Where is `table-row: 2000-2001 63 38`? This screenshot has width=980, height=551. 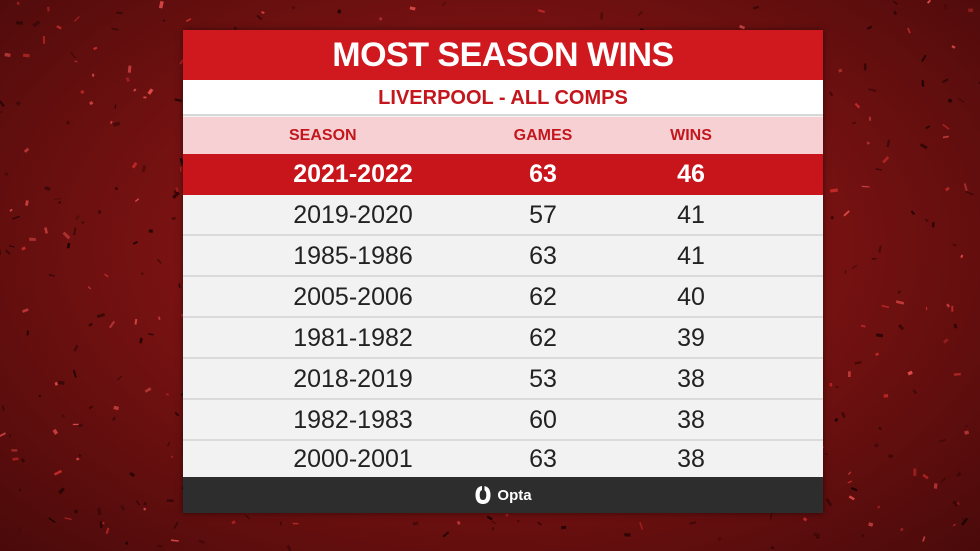 table-row: 2000-2001 63 38 is located at coordinates (503, 459).